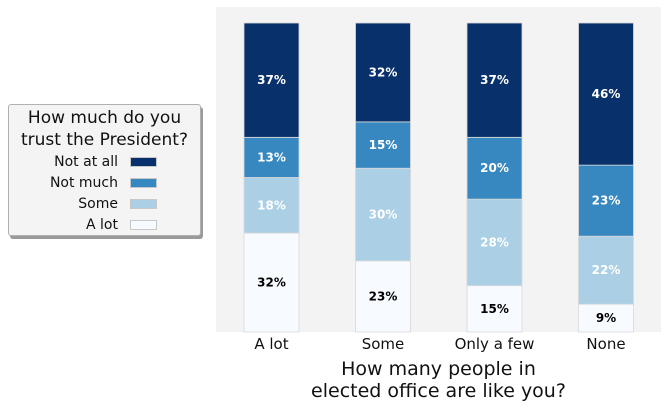 Image resolution: width=669 pixels, height=410 pixels. Describe the element at coordinates (494, 168) in the screenshot. I see `data-label: 20%` at that location.